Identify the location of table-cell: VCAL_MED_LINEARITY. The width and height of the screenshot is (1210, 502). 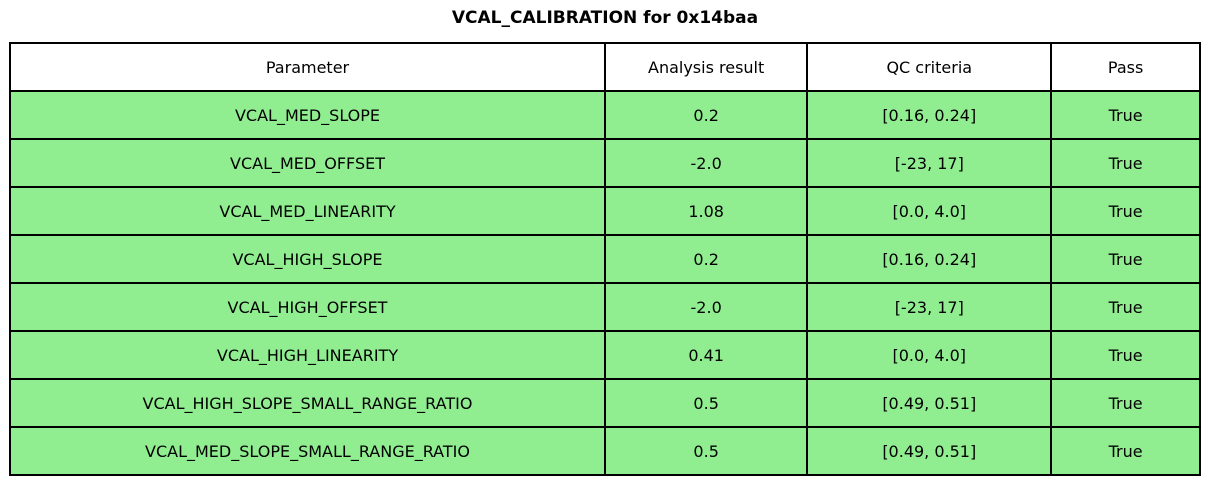
(307, 211).